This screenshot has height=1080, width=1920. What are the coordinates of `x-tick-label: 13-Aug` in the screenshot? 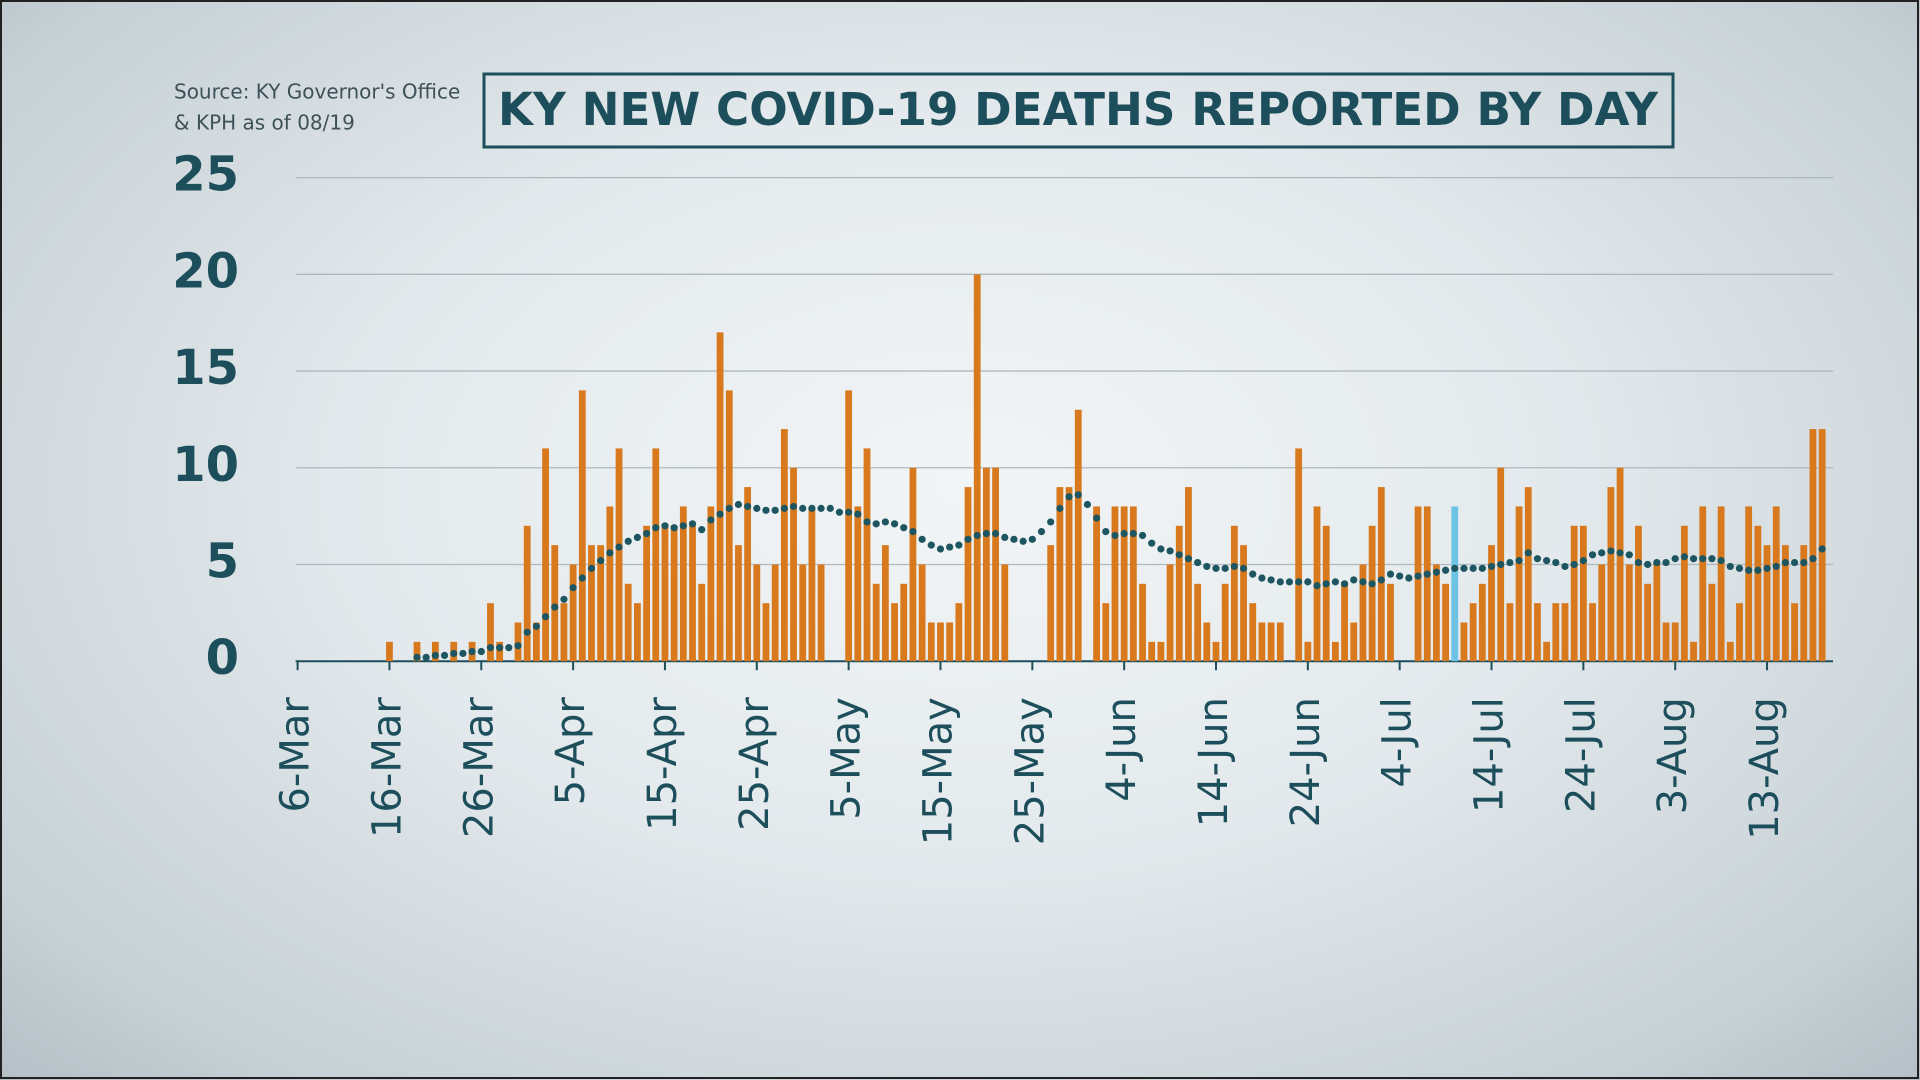 It's located at (1765, 768).